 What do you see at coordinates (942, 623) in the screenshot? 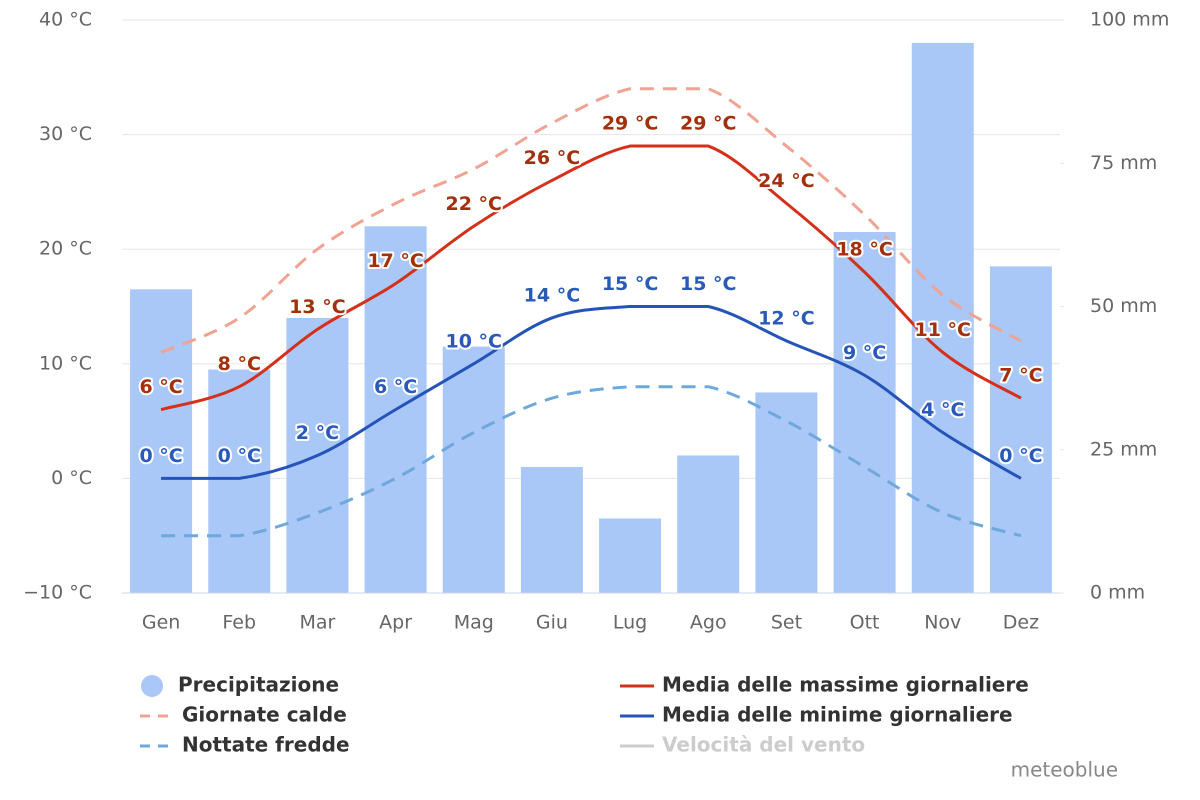
I see `x-tick-label: Nov` at bounding box center [942, 623].